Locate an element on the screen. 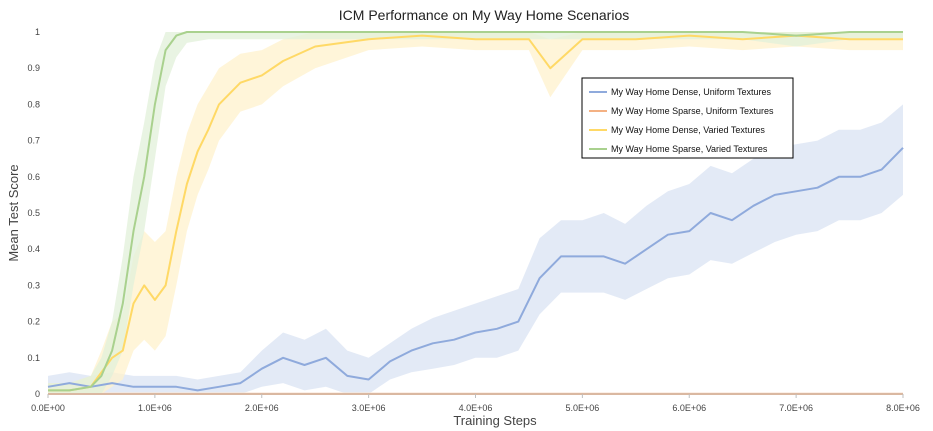 The image size is (933, 431). y-tick-labels: 0 0.1 0.2 0.3 0.4 0.5 0.6 0.7 0.8 0.9 1 is located at coordinates (33, 213).